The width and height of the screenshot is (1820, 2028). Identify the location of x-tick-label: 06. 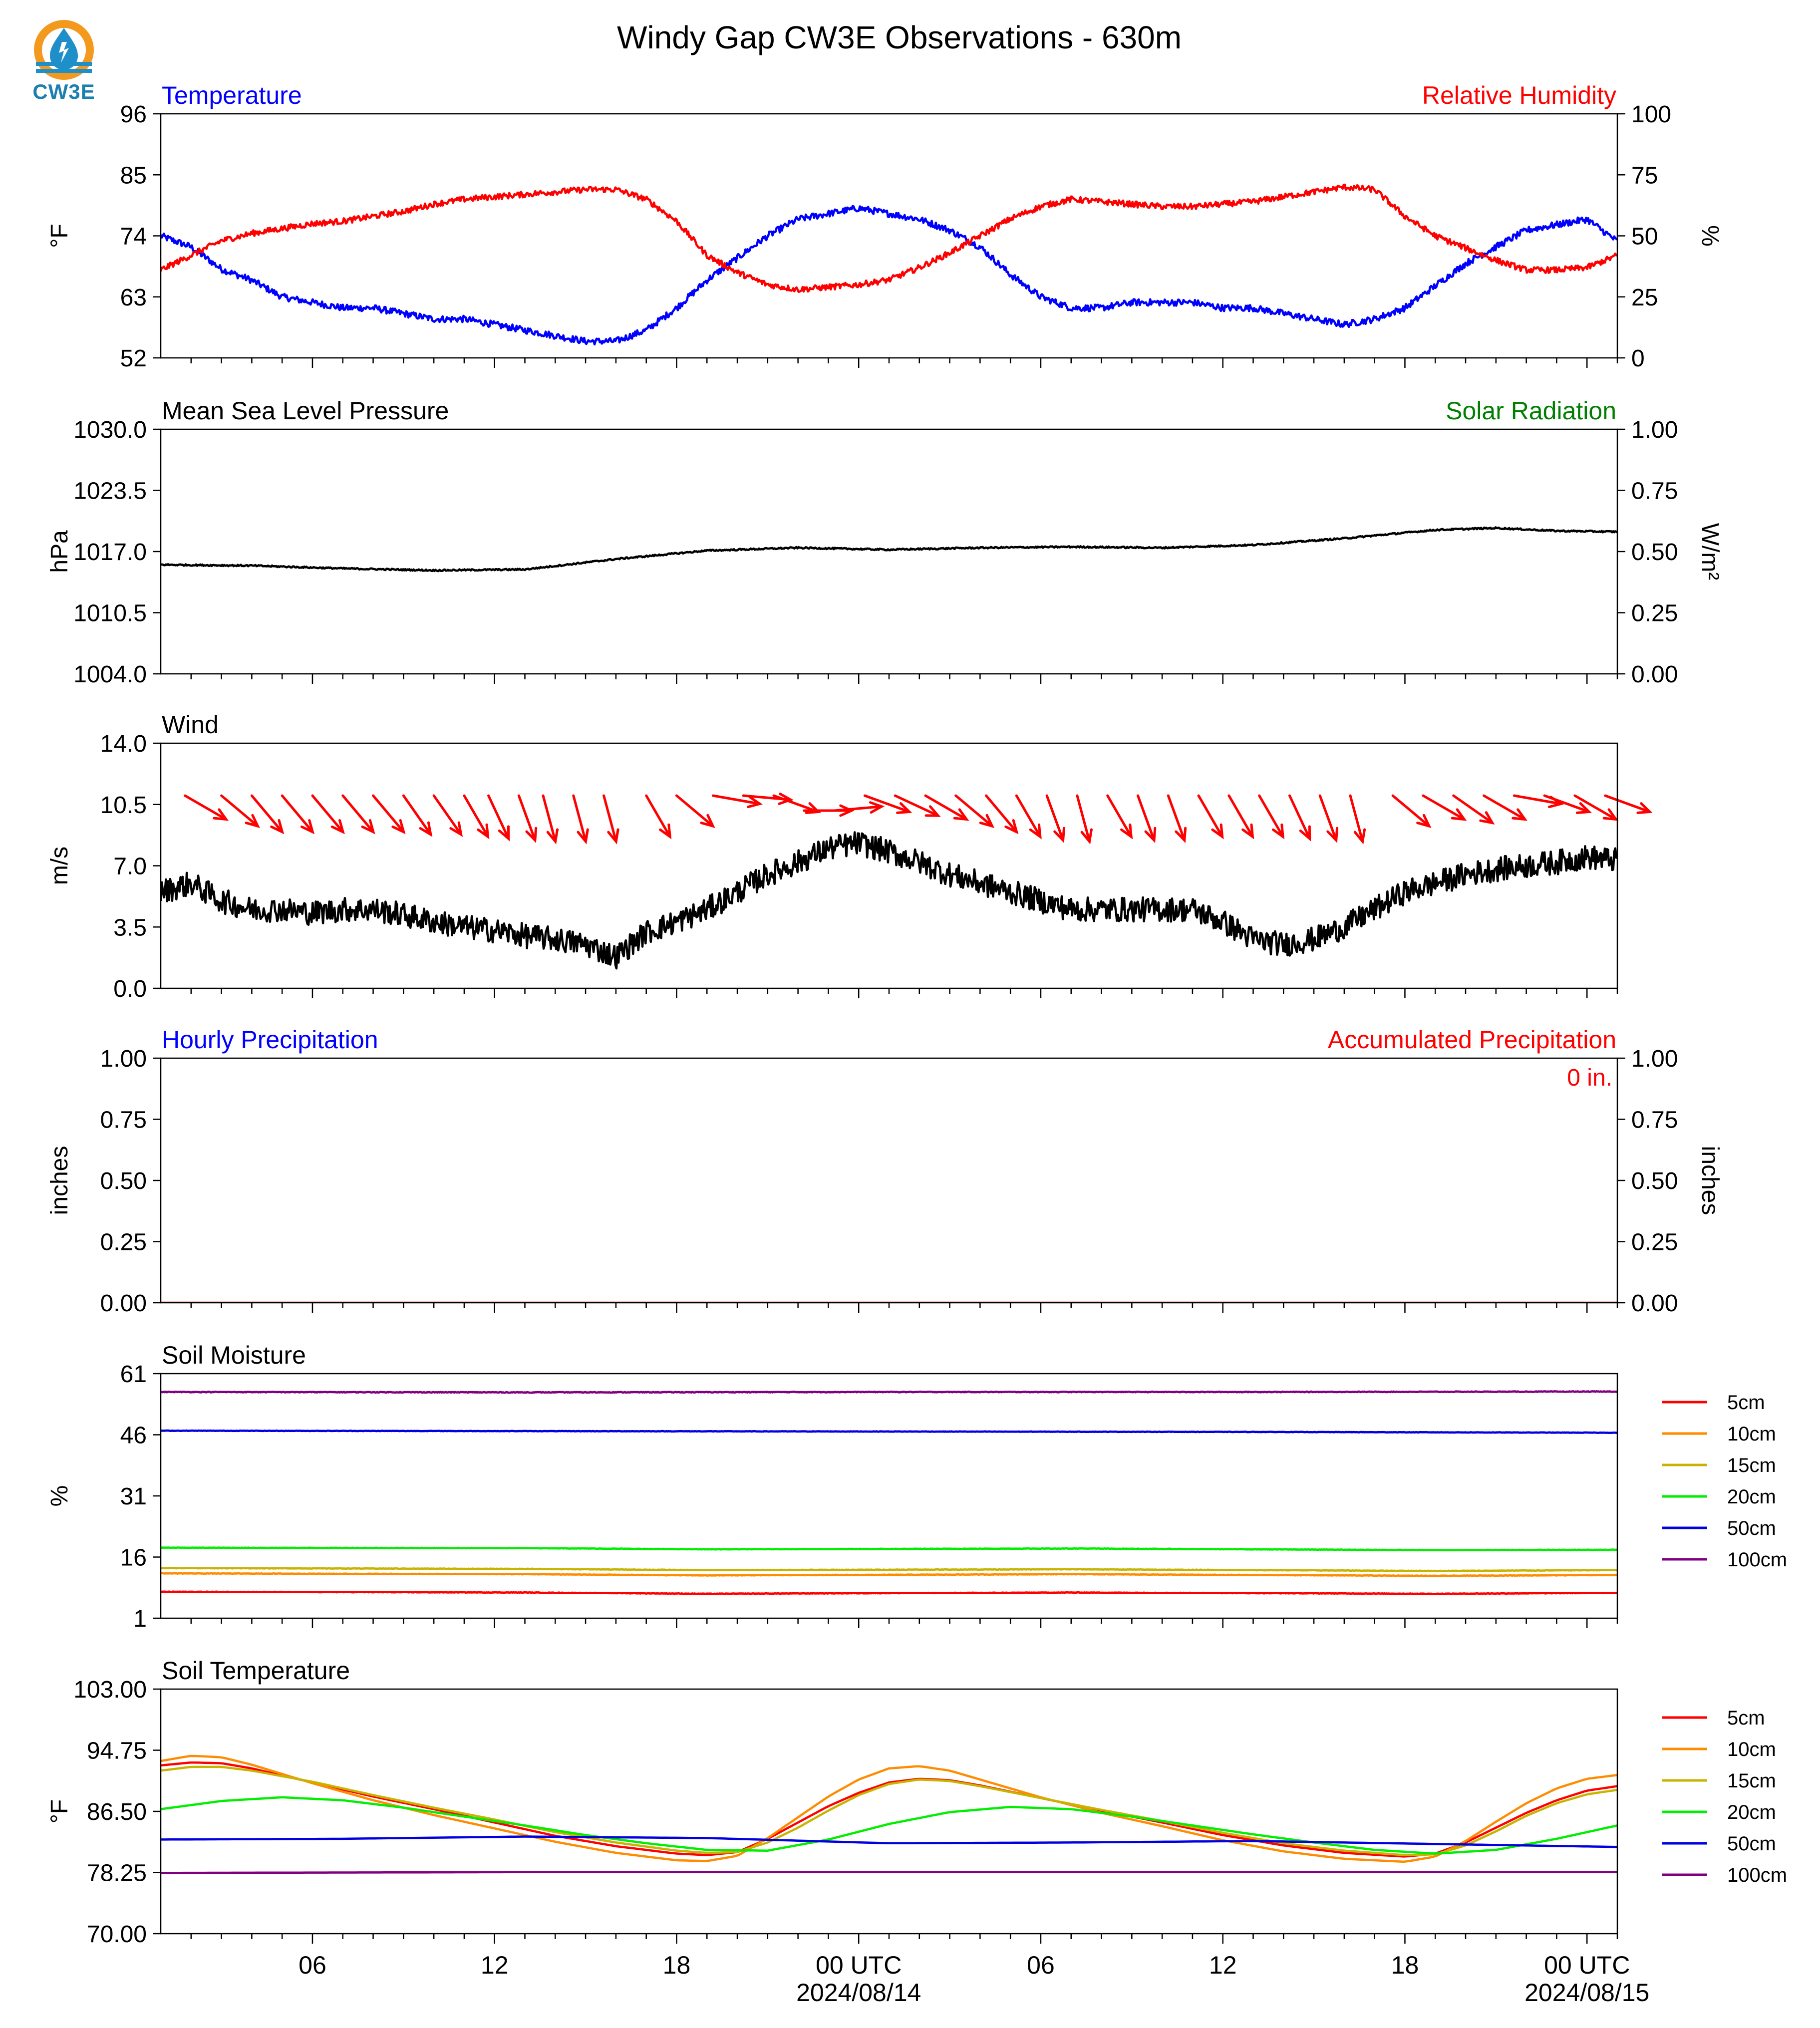
(1041, 1965).